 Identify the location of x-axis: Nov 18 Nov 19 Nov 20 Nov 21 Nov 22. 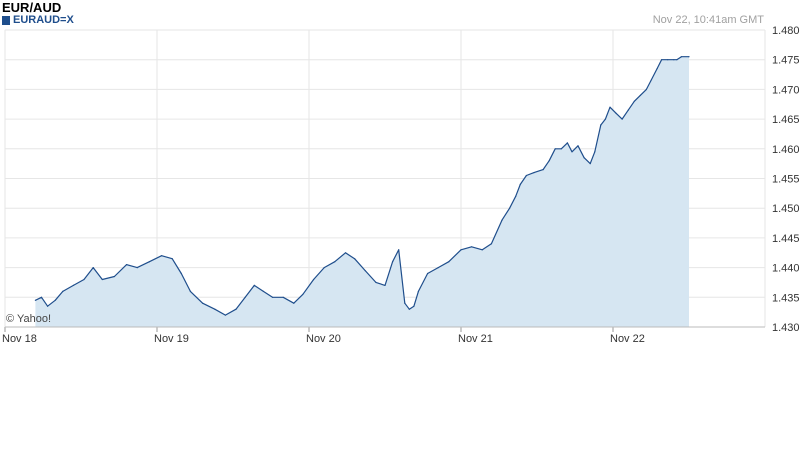
(383, 335).